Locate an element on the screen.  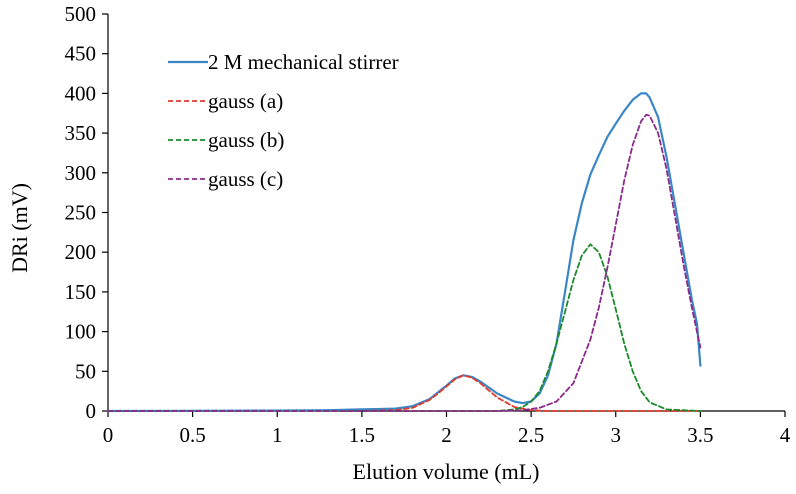
legend-label-0: 2 M mechanical stirrer is located at coordinates (303, 62).